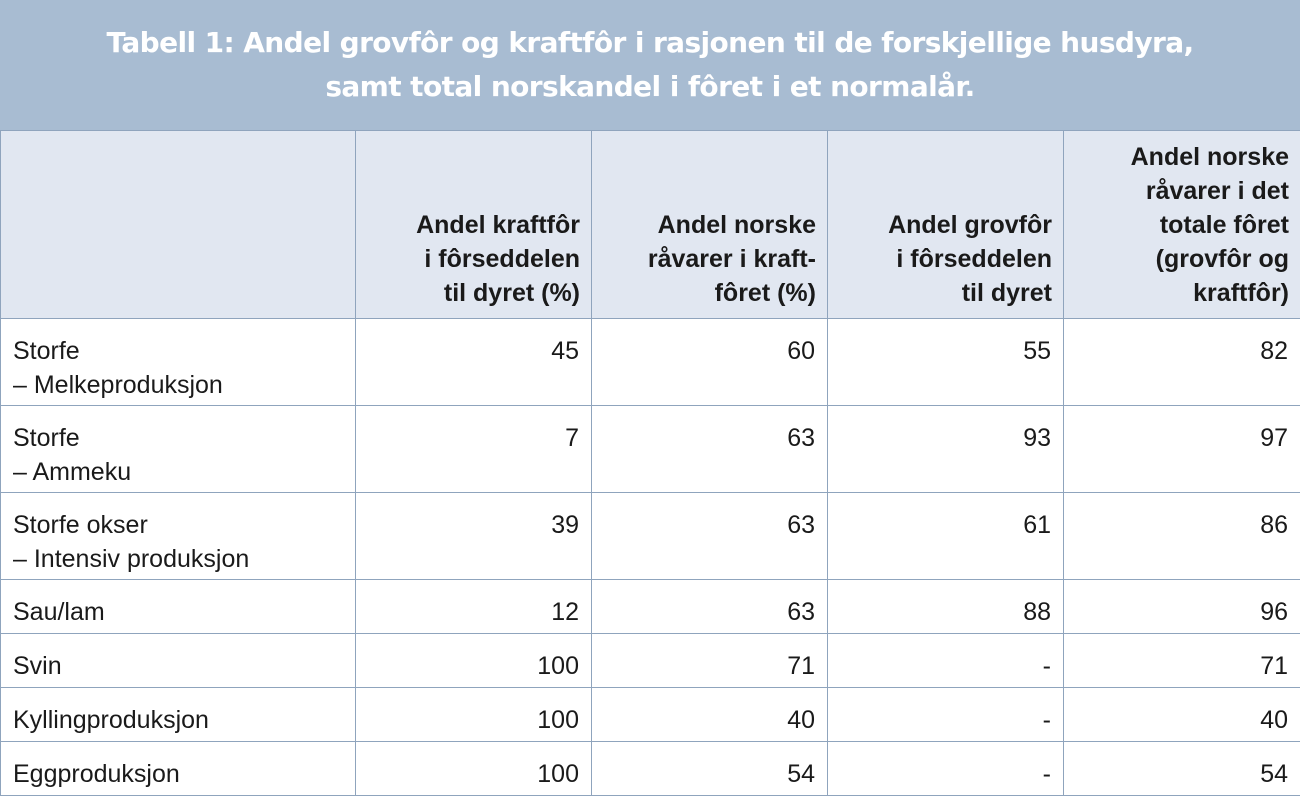 Image resolution: width=1300 pixels, height=797 pixels. I want to click on table-row: Storfe – Melkeproduksjon 45 60 55 82, so click(650, 362).